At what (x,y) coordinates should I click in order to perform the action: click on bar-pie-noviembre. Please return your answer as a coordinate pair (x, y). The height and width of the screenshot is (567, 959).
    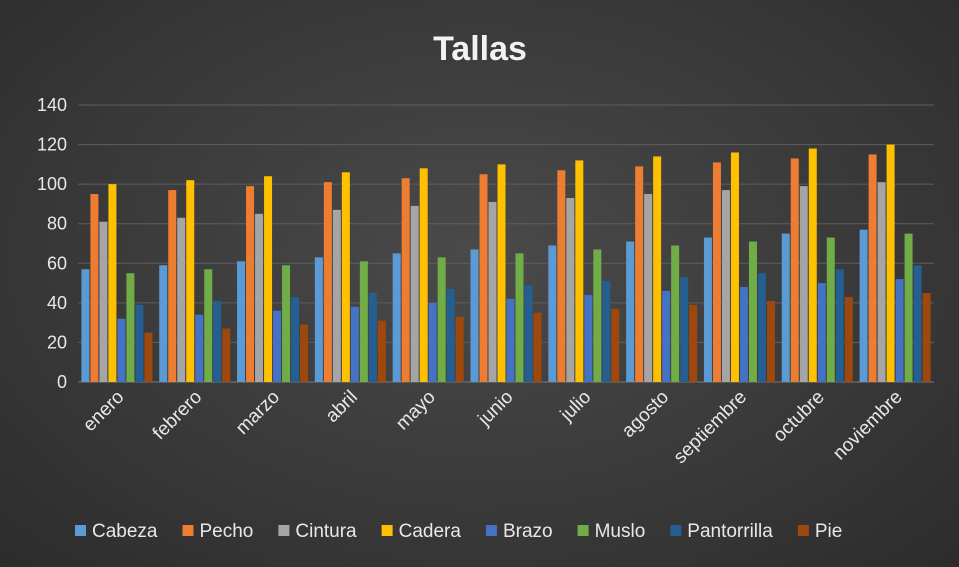
    Looking at the image, I should click on (926, 337).